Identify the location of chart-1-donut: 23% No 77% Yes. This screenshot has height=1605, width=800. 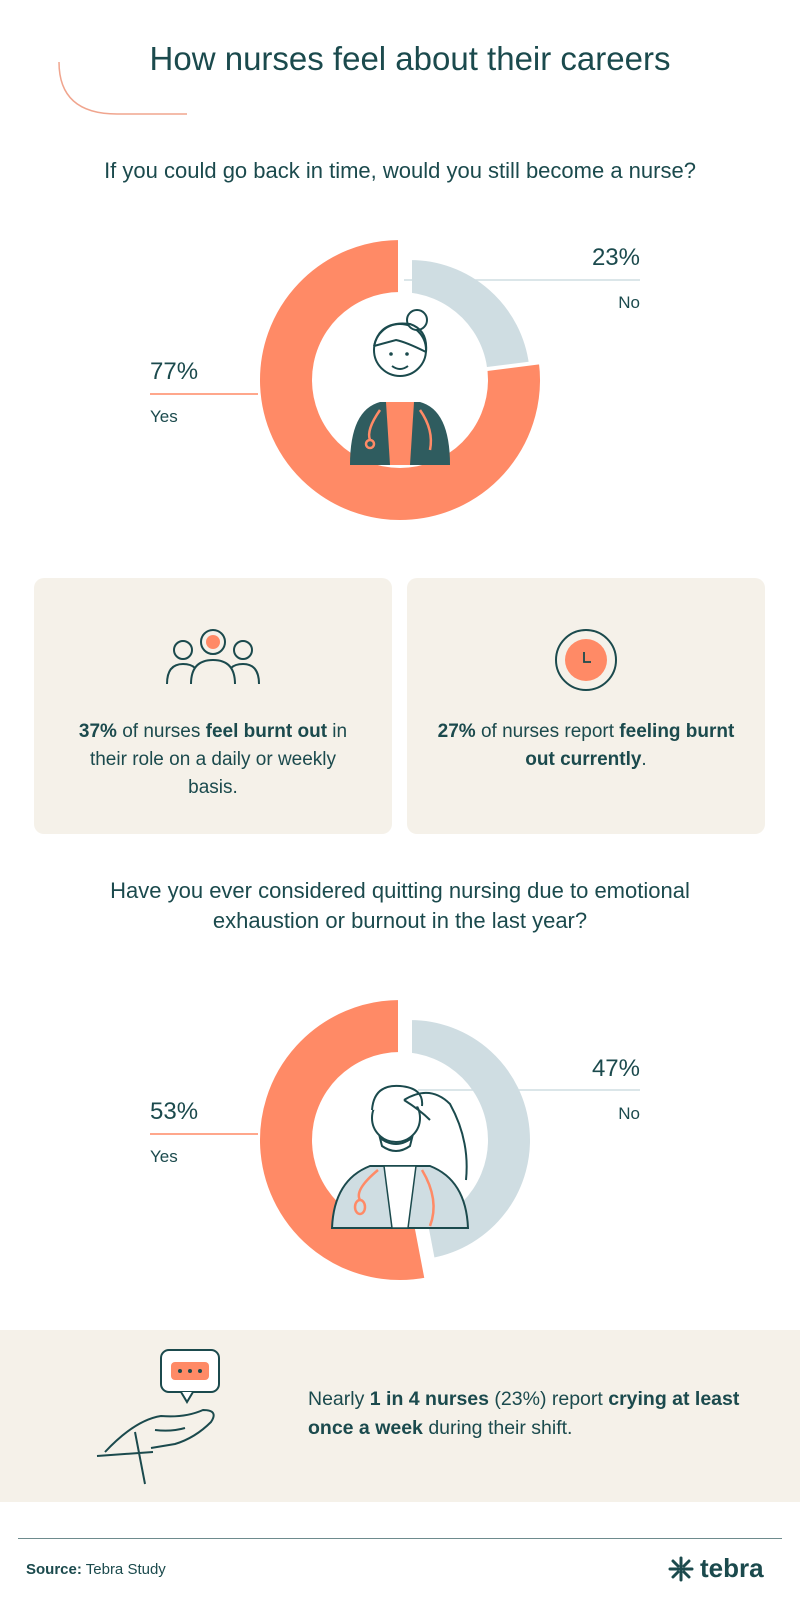
(395, 379).